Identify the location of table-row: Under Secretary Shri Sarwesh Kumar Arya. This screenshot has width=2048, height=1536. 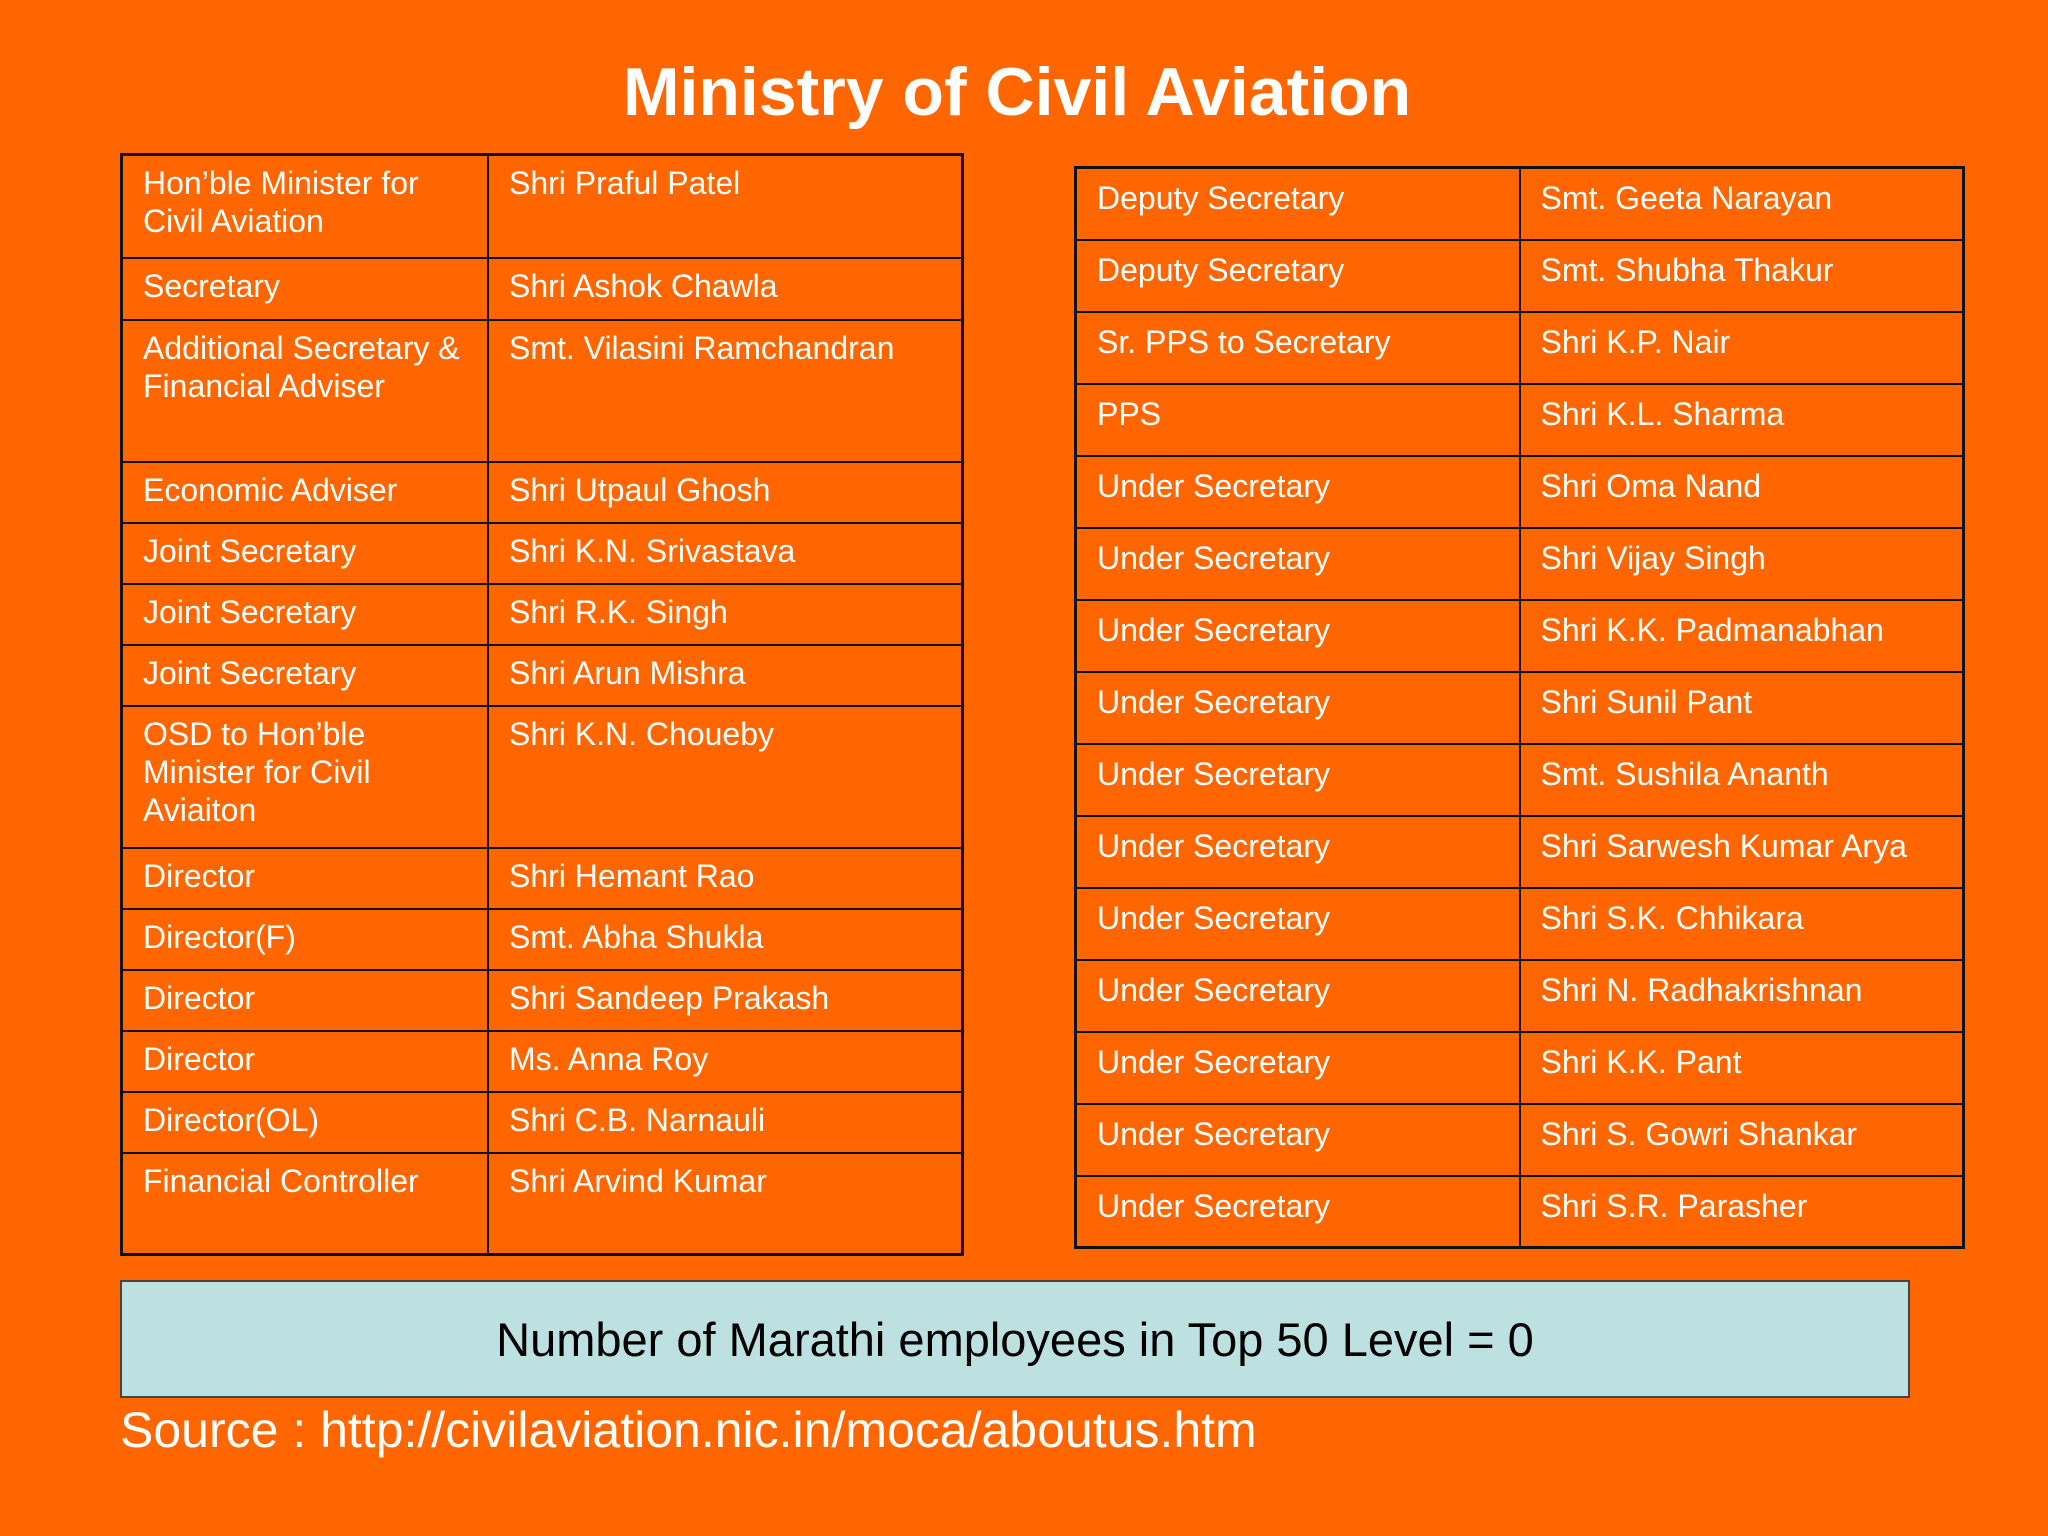
(1519, 851).